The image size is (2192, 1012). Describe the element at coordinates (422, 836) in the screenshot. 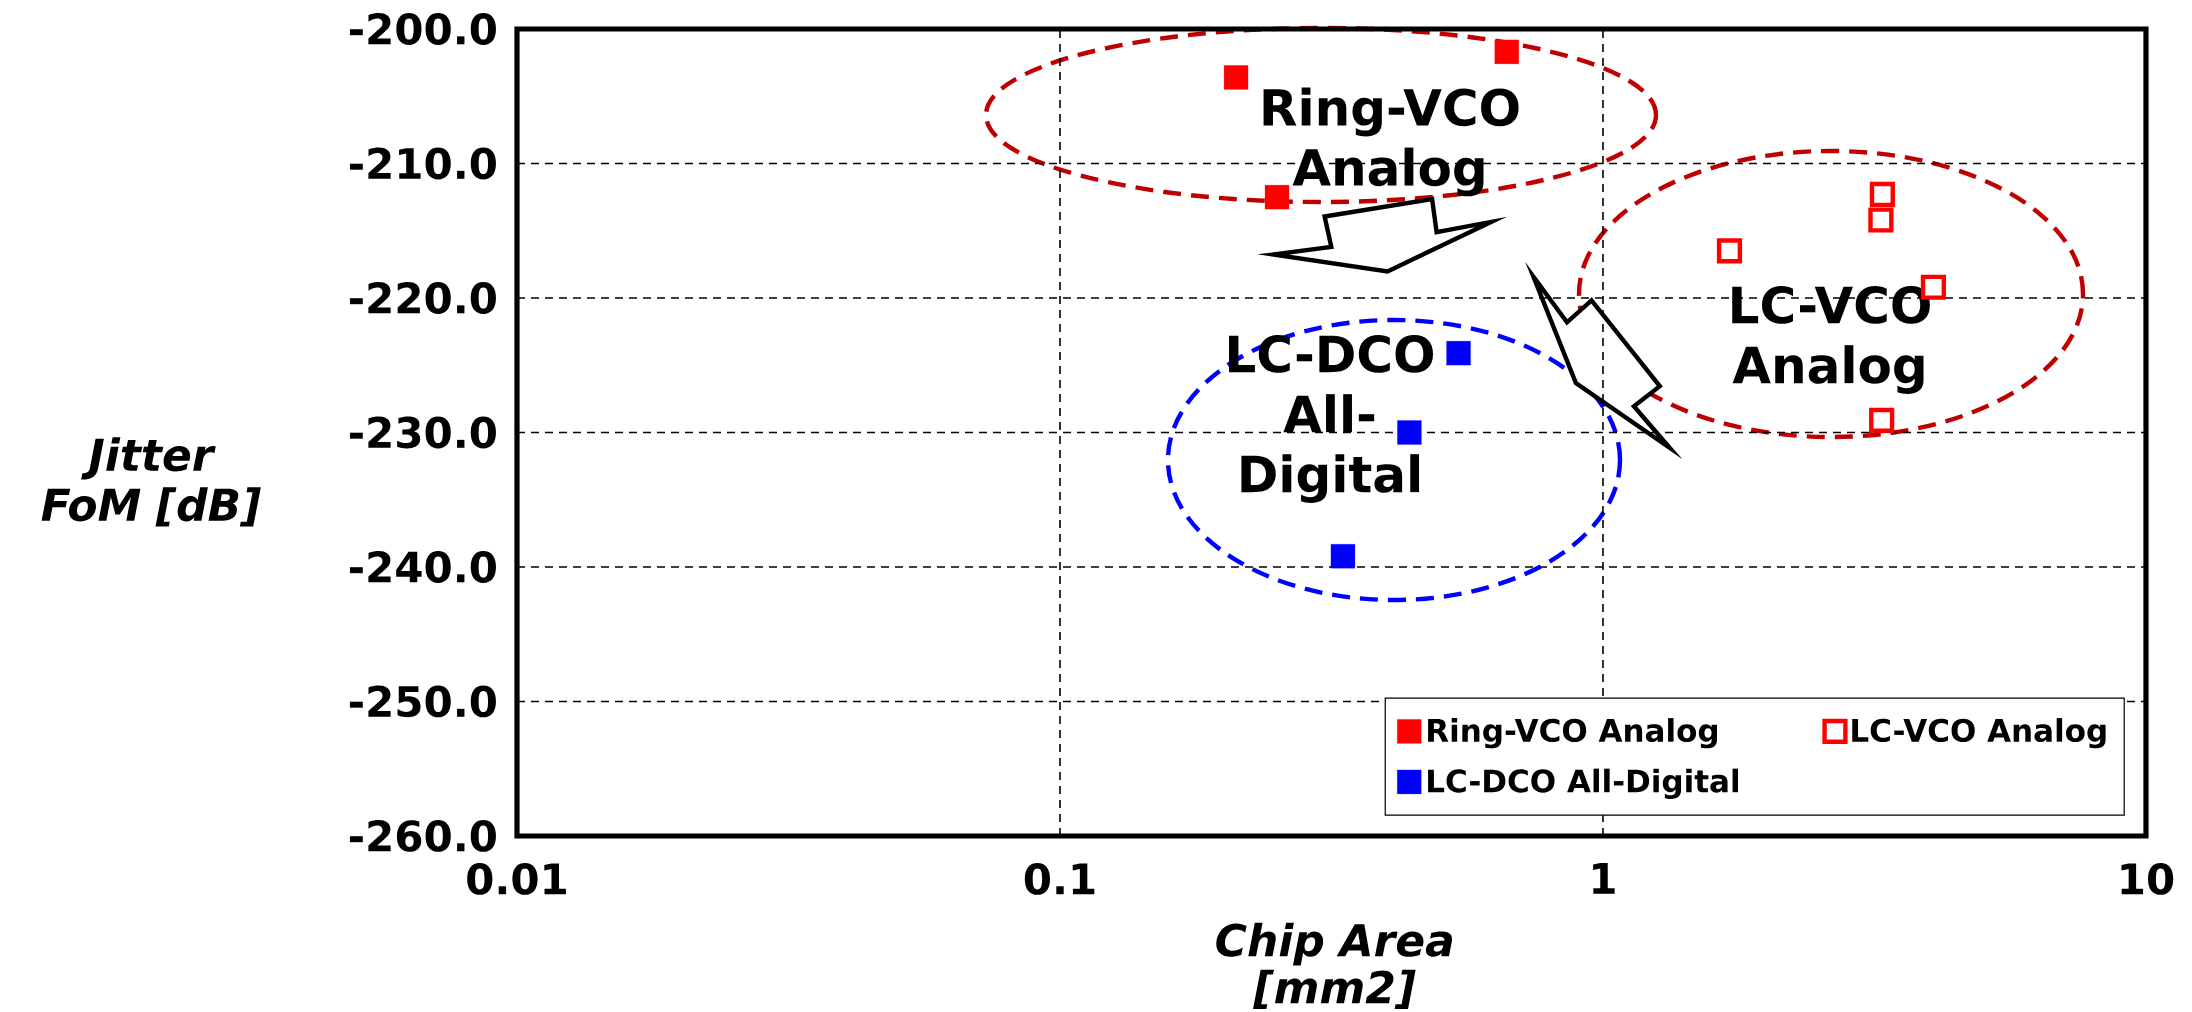

I see `y-tick-label: -260.0` at that location.